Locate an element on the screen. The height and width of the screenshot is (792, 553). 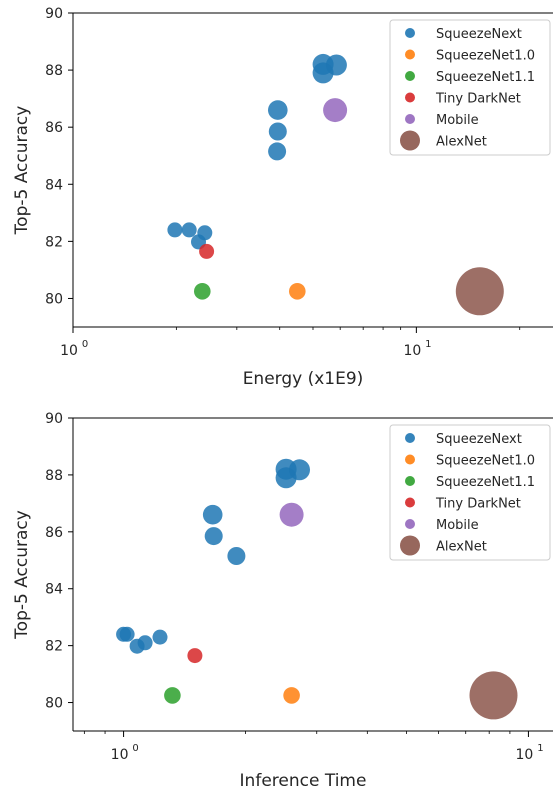
x-axis-title: Inference Time is located at coordinates (303, 781).